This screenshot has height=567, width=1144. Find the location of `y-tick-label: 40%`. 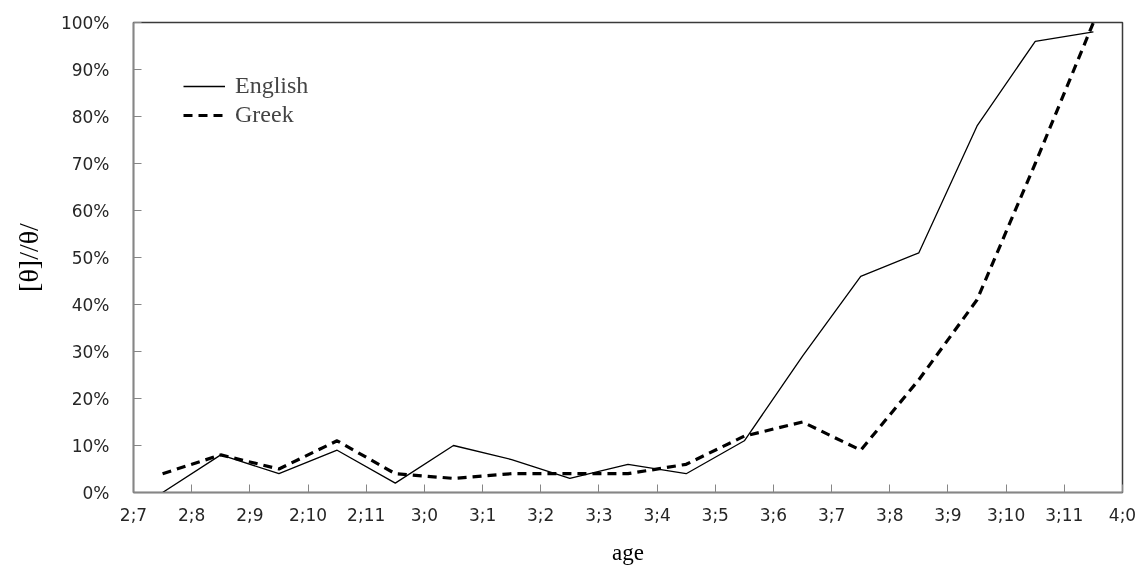

y-tick-label: 40% is located at coordinates (90, 304).